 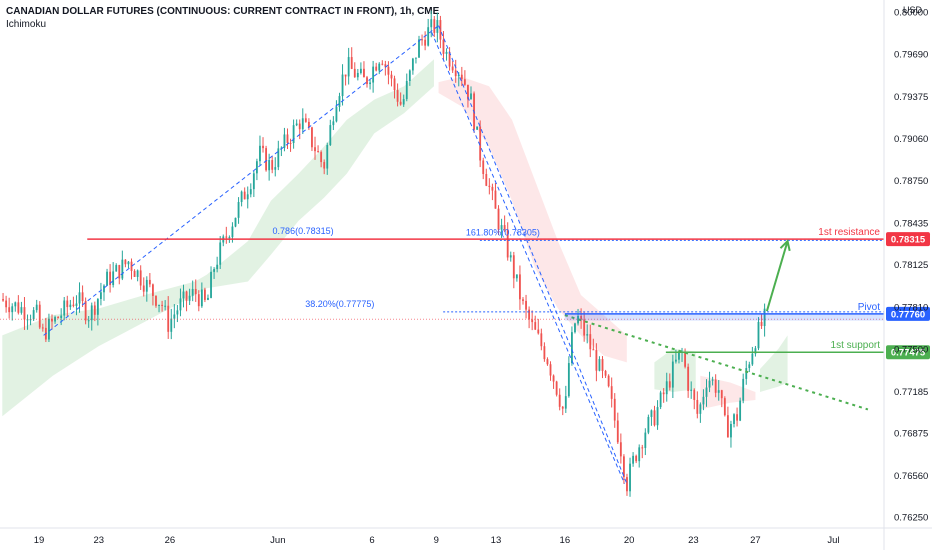 I want to click on x-tick-label: 23, so click(x=98, y=540).